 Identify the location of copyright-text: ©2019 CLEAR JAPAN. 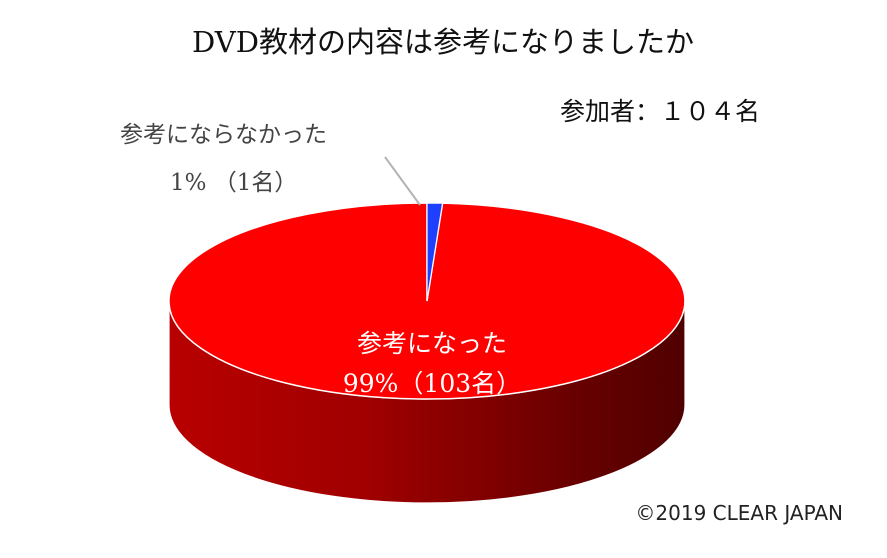
(739, 513).